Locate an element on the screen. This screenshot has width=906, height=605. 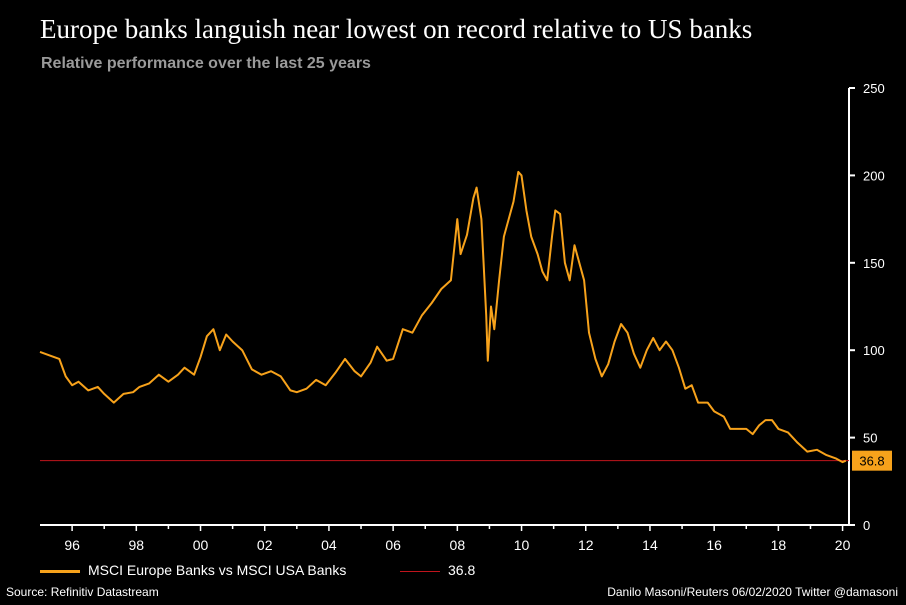
end-value-label: 36.8 is located at coordinates (871, 461).